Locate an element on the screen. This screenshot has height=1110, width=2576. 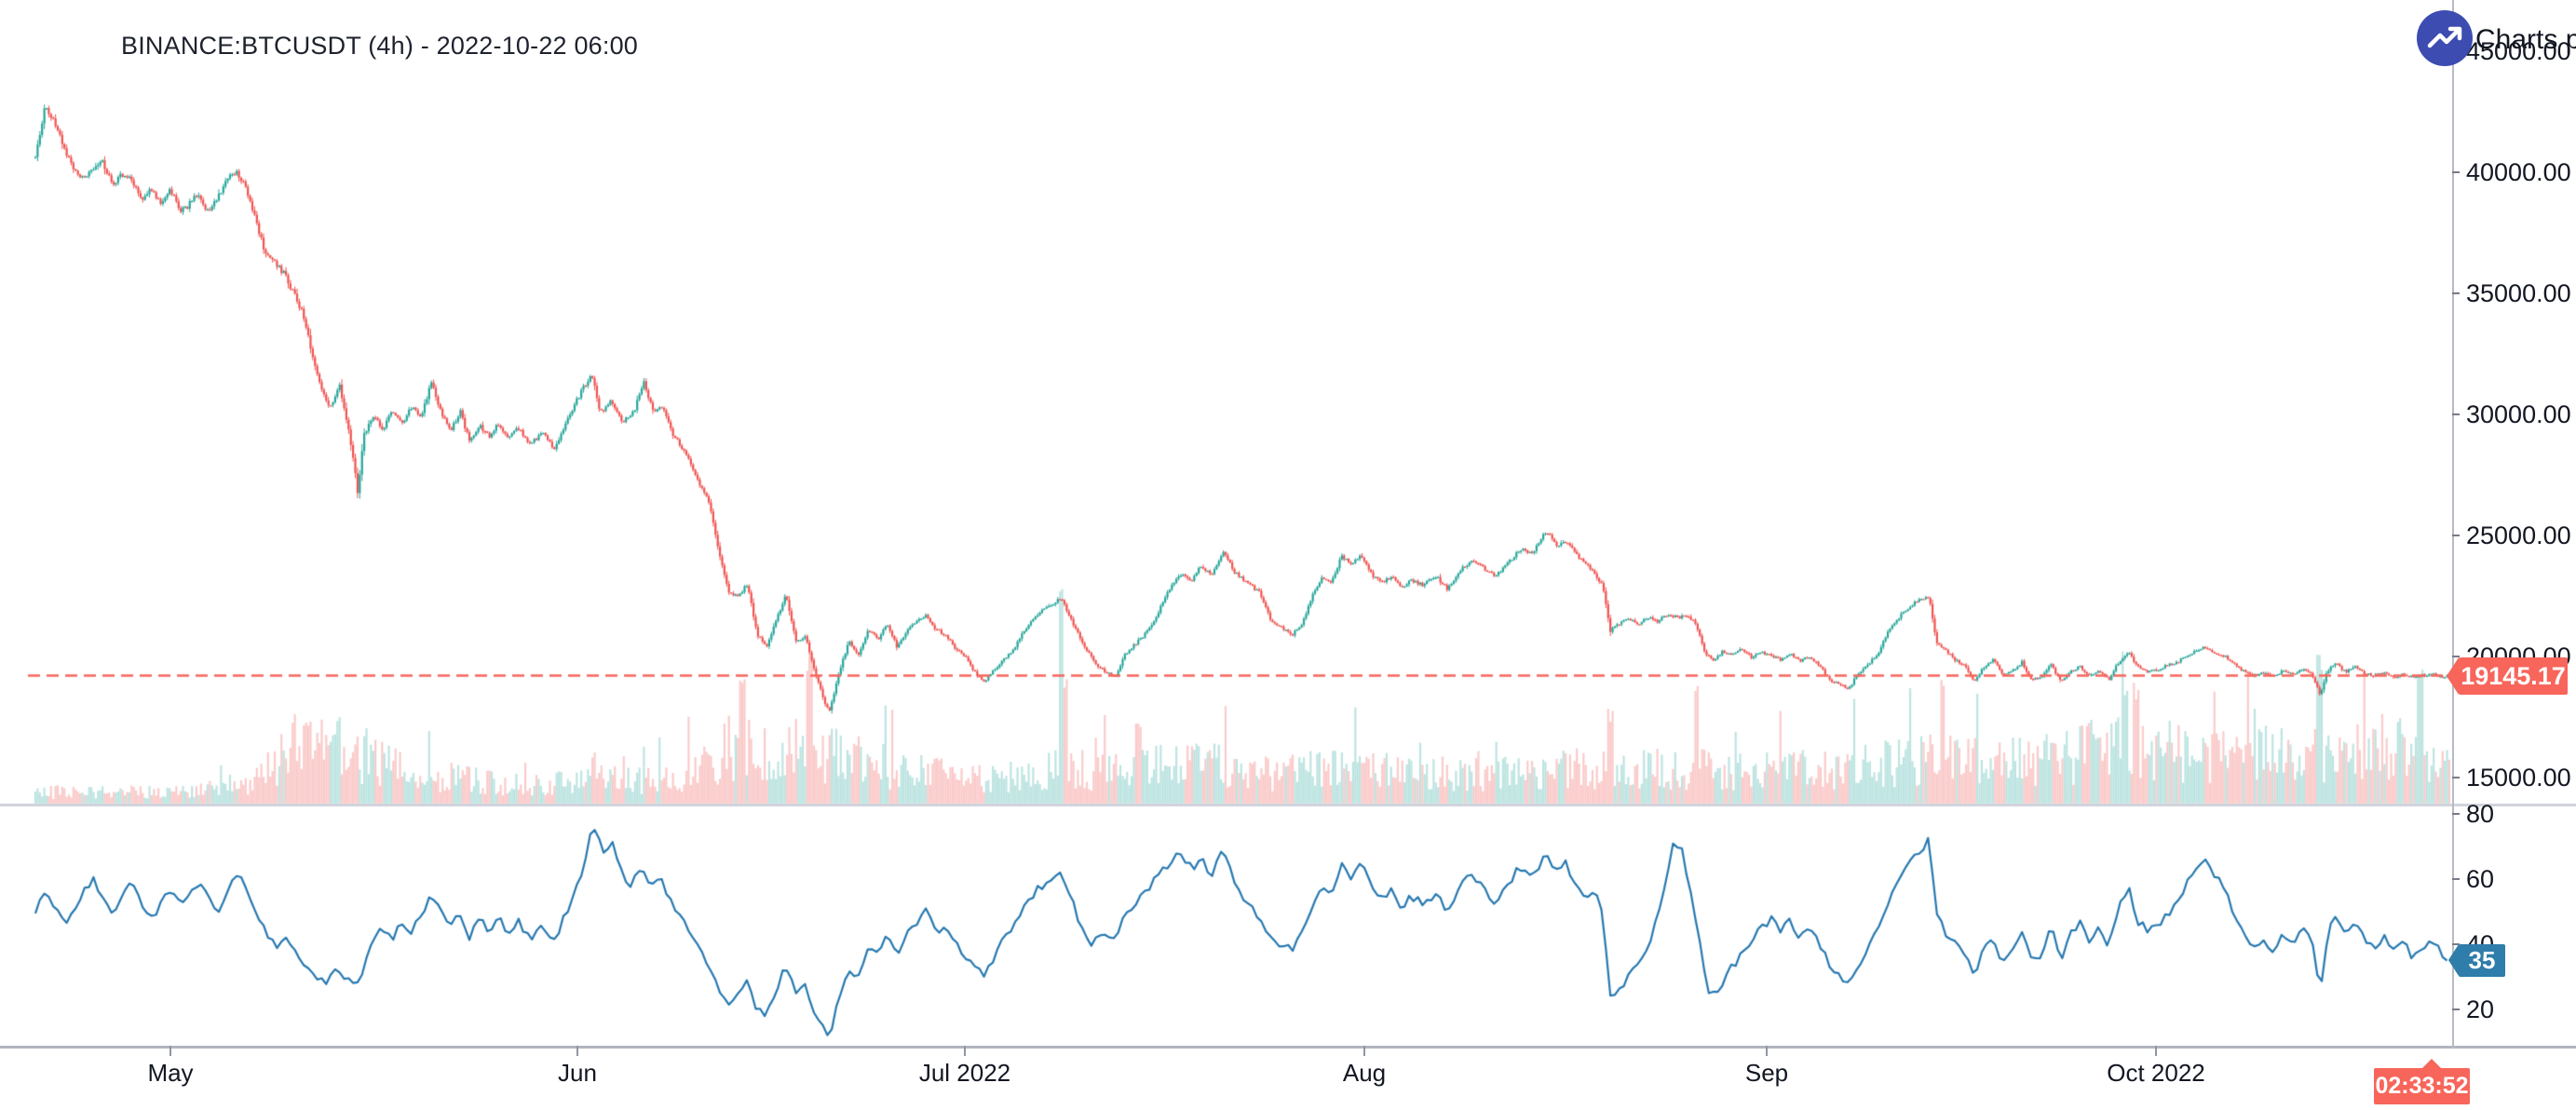
price-axis-label: 30000.00 is located at coordinates (2518, 414).